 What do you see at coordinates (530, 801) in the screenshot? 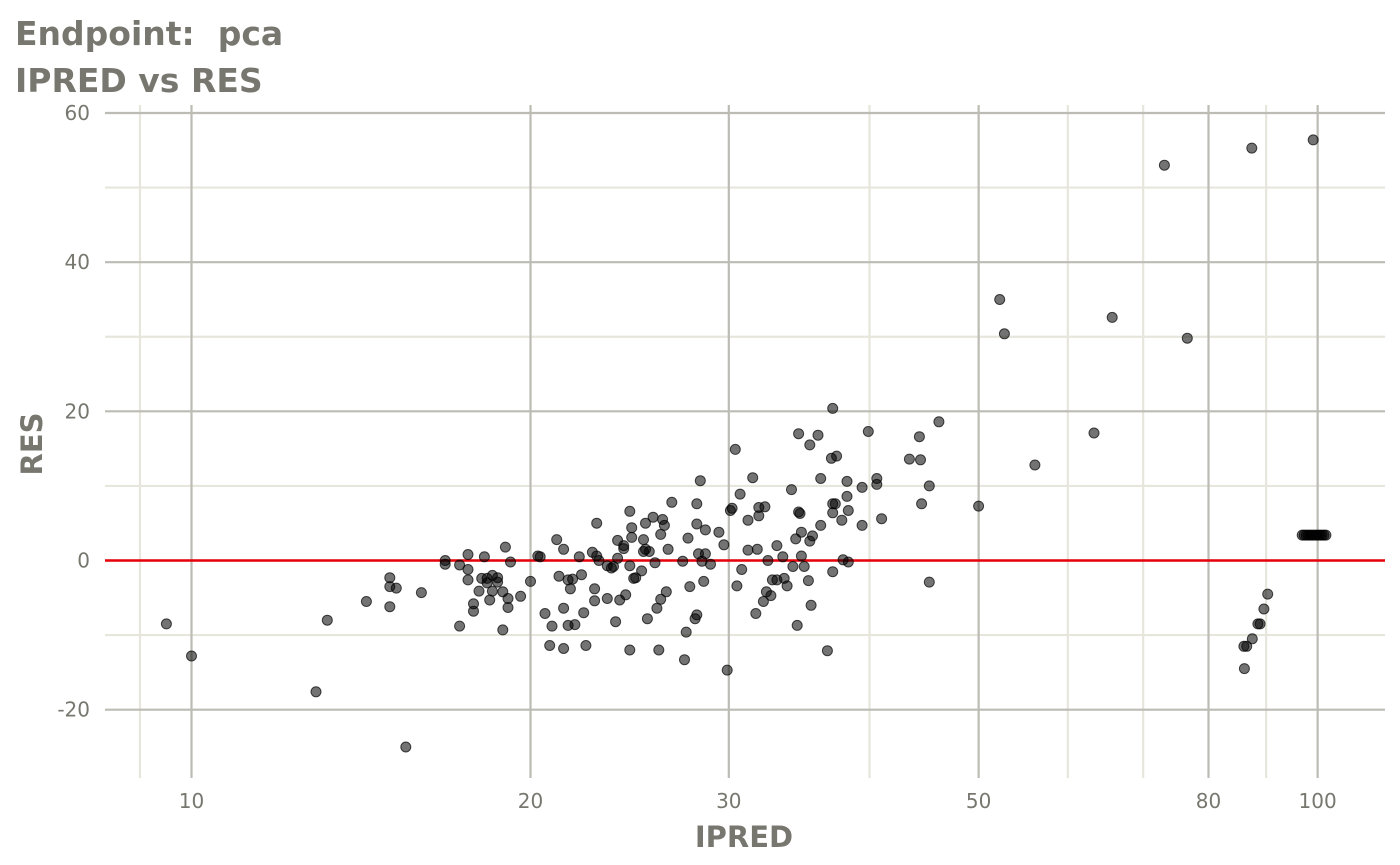
I see `x-tick-label: 20` at bounding box center [530, 801].